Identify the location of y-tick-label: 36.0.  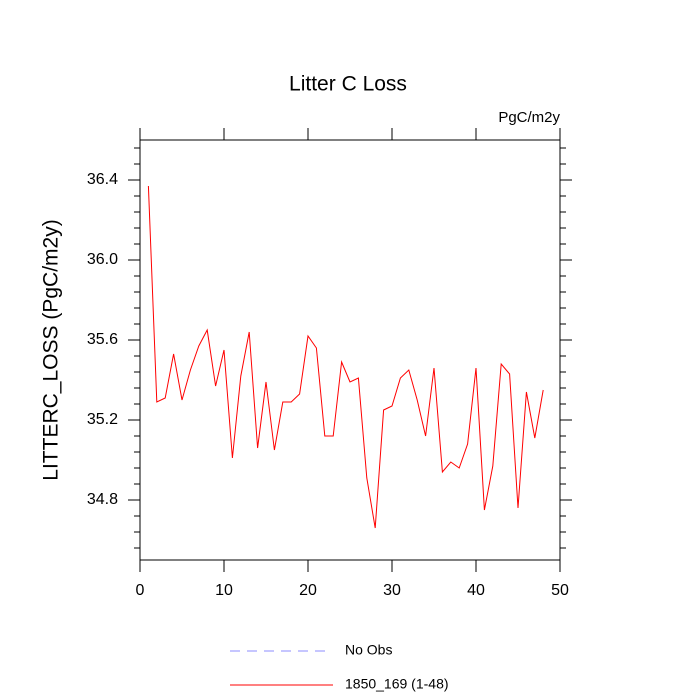
(102, 259).